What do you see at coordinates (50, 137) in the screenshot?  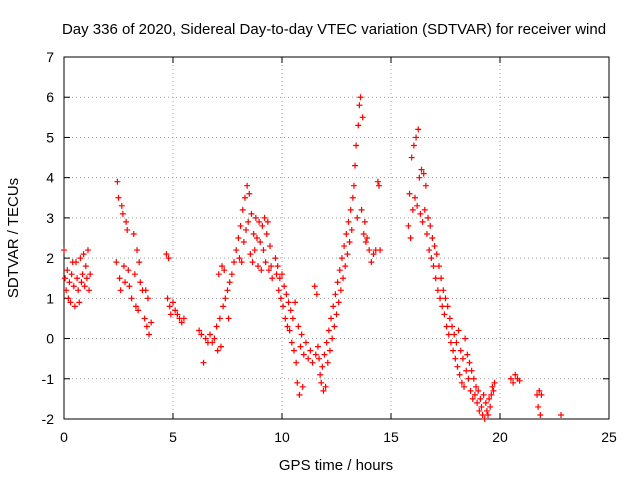 I see `y-tick-label: 5` at bounding box center [50, 137].